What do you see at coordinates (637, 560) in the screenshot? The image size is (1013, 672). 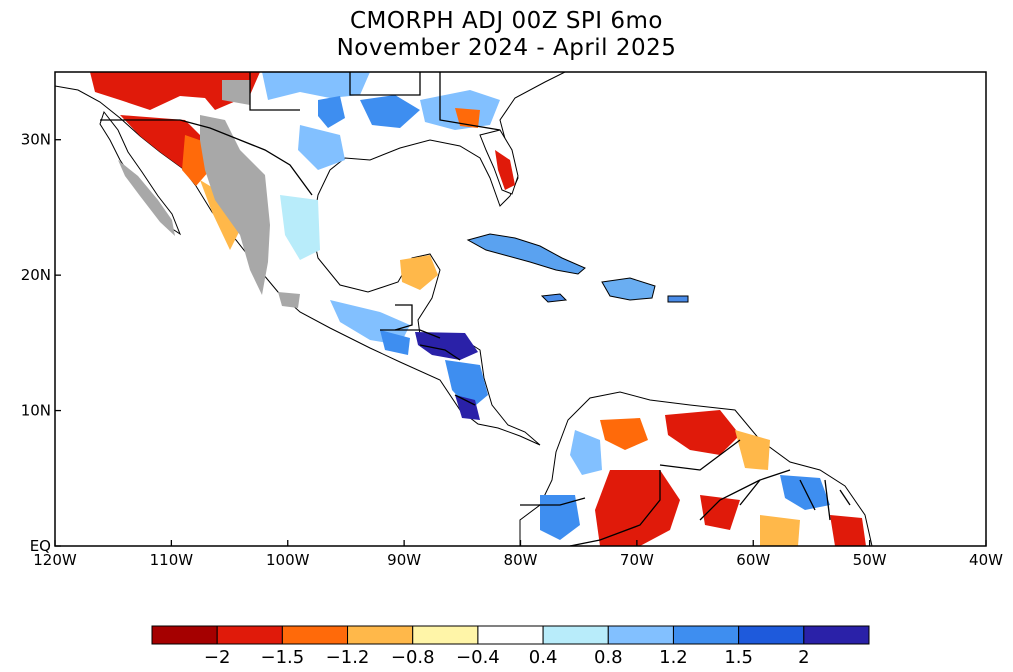 I see `lon-tick-label: 70W` at bounding box center [637, 560].